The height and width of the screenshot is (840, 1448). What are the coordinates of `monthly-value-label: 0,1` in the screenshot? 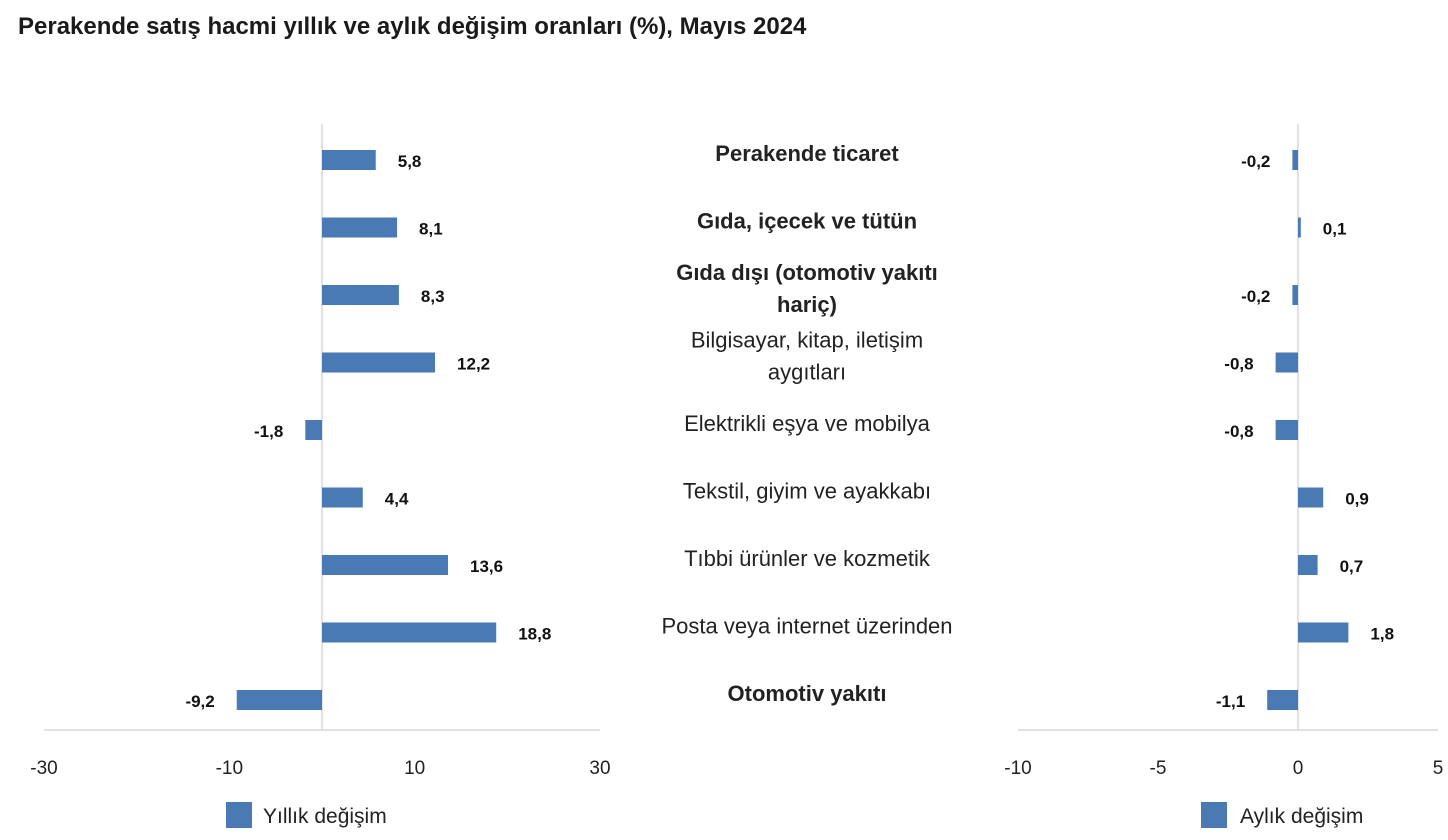 It's located at (1335, 229).